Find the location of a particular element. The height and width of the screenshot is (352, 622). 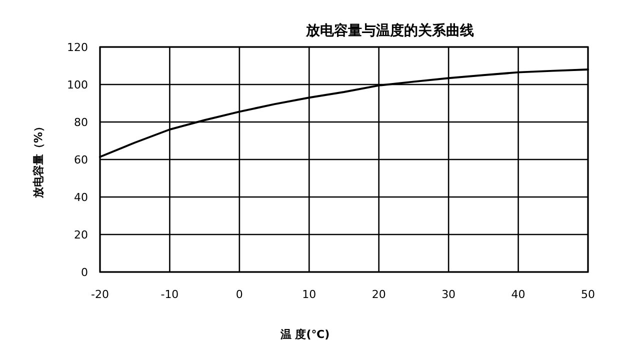

x-axis-title: 温 度(℃) is located at coordinates (304, 334).